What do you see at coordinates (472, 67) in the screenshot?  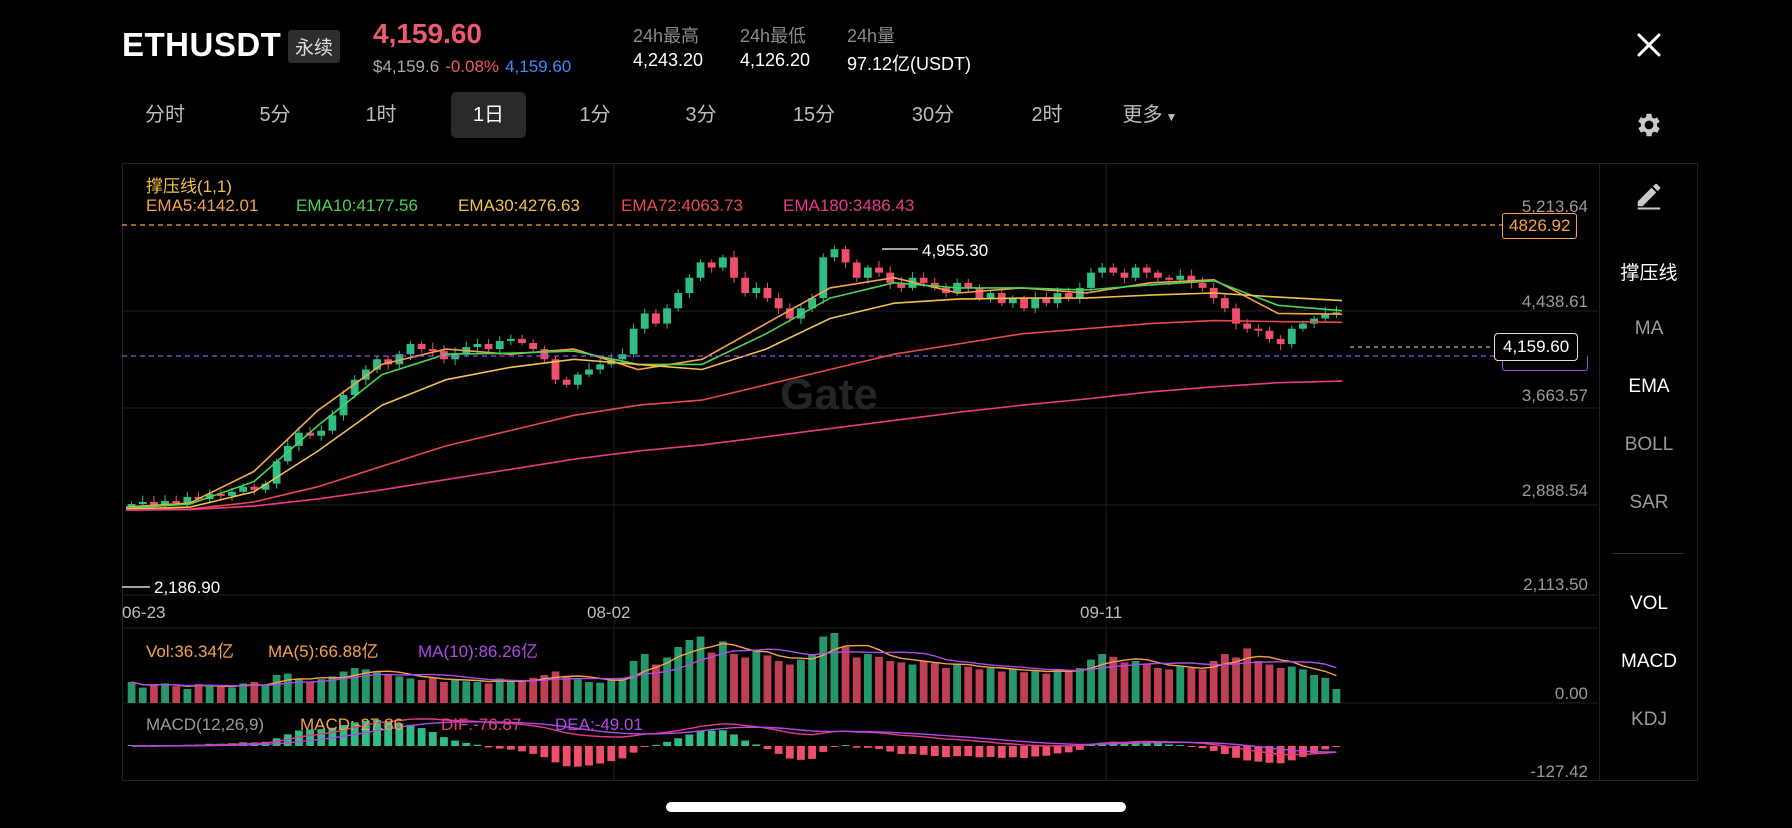 I see `price-subrow: $4,159.6 -0.08% 4,159.60` at bounding box center [472, 67].